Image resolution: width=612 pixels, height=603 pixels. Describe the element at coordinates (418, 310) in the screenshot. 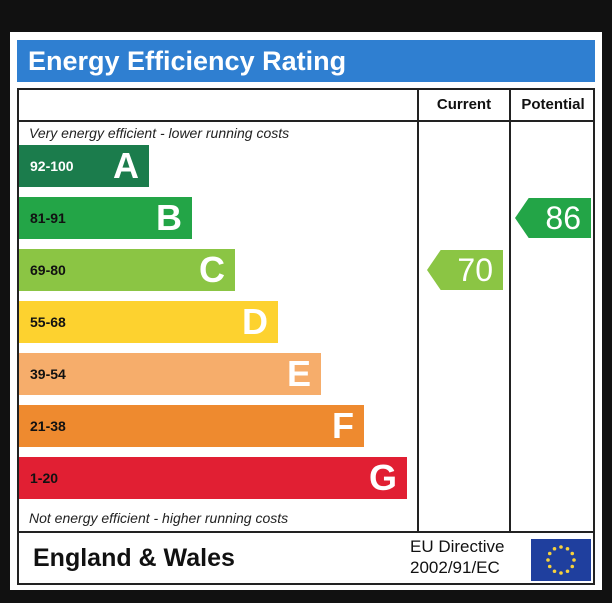

I see `column-divider-current` at that location.